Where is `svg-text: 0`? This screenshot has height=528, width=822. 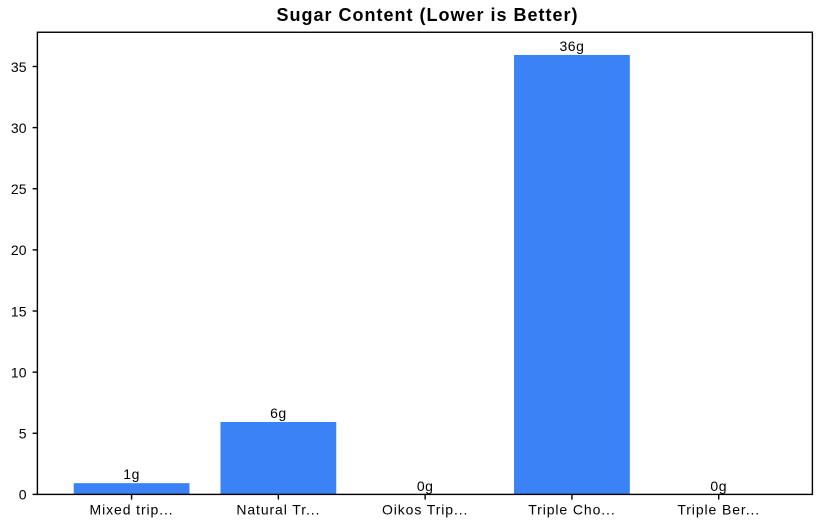
svg-text: 0 is located at coordinates (23, 495).